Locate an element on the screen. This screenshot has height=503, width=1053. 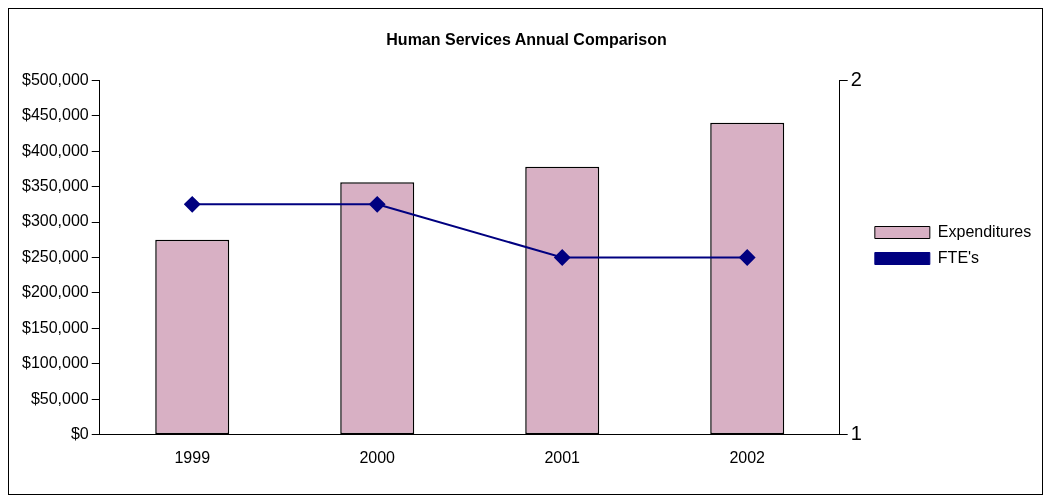
y-tick-label: $450,000 is located at coordinates (55, 115).